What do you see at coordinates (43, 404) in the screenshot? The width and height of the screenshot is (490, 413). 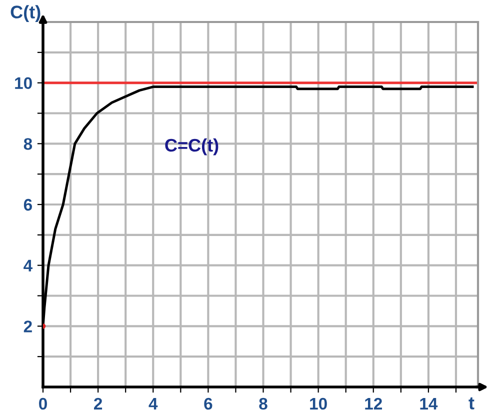 I see `x-tick-label: 0` at bounding box center [43, 404].